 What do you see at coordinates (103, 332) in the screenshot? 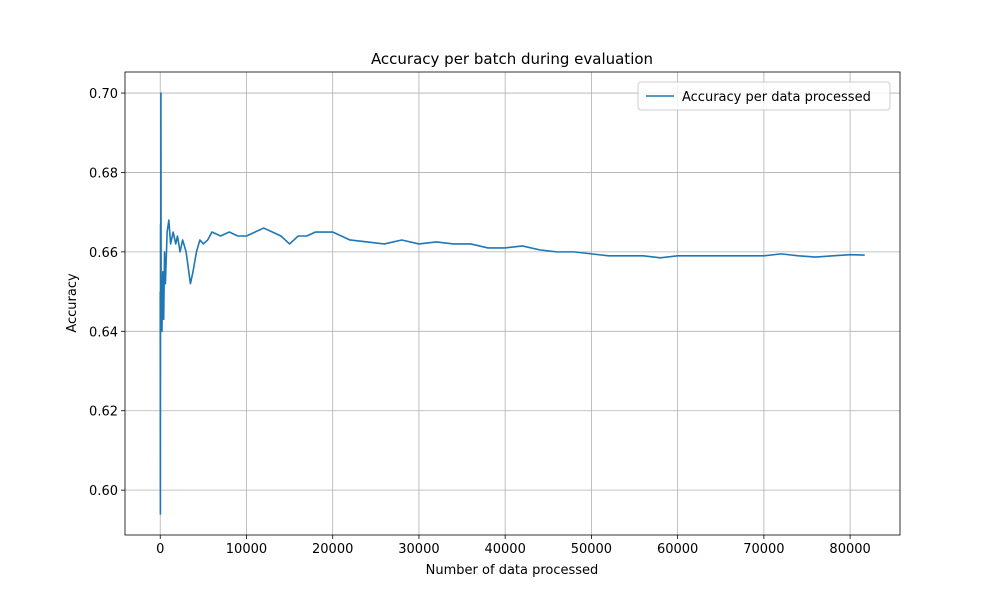
I see `y-tick-label: 0.64` at bounding box center [103, 332].